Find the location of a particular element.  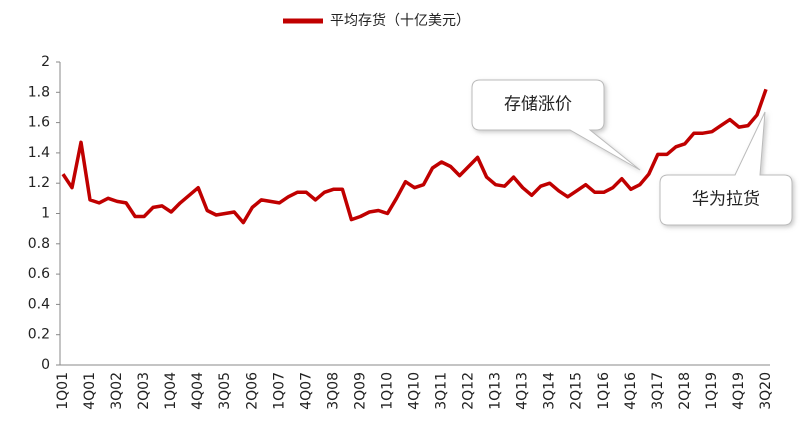

x-tick-label: 1Q04 is located at coordinates (171, 391).